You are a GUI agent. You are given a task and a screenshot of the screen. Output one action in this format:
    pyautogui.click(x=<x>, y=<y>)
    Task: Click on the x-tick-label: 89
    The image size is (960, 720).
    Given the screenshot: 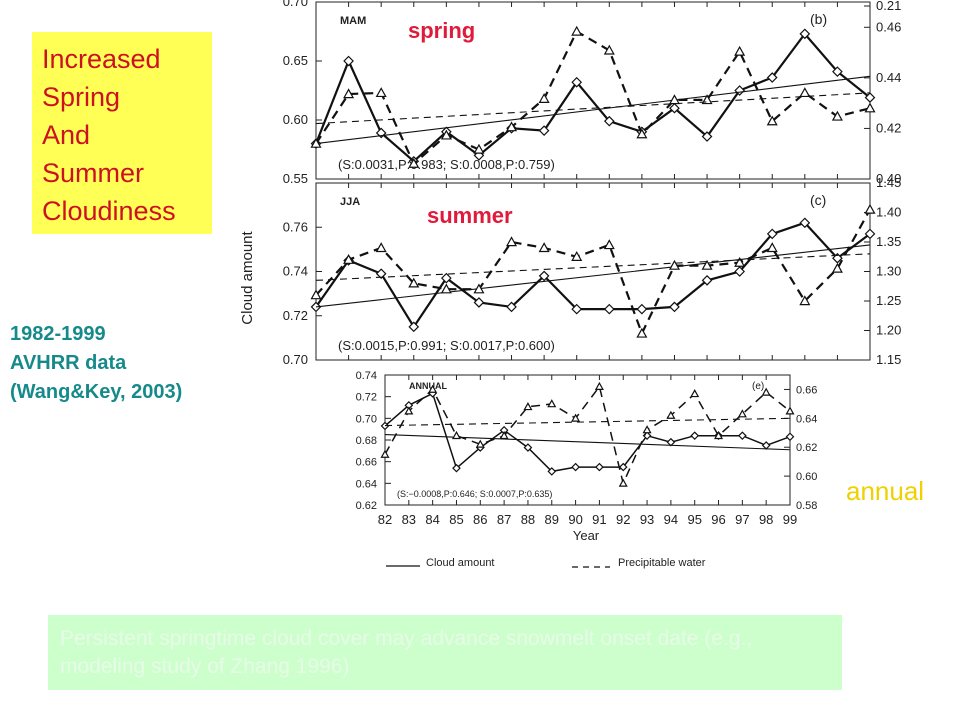 What is the action you would take?
    pyautogui.click(x=552, y=519)
    